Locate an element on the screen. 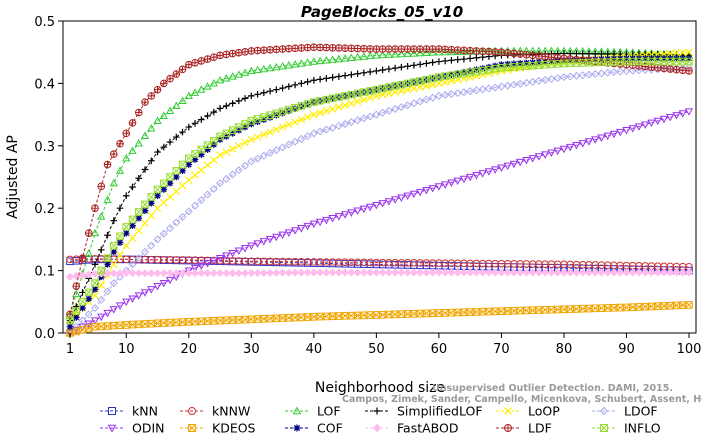 This screenshot has height=434, width=702. series-fastabod is located at coordinates (379, 274).